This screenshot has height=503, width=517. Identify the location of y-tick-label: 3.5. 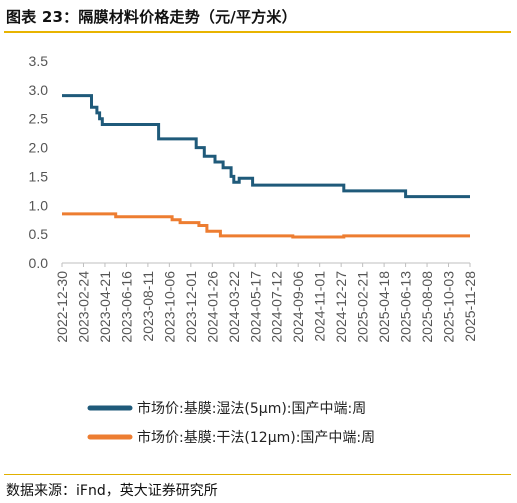
(39, 61).